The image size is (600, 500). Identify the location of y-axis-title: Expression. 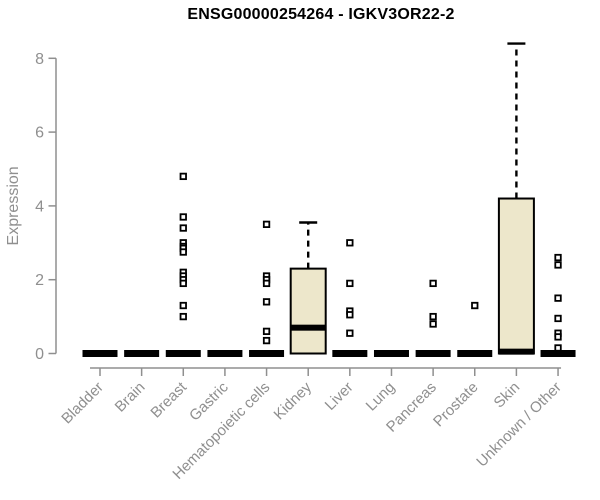
(13, 205).